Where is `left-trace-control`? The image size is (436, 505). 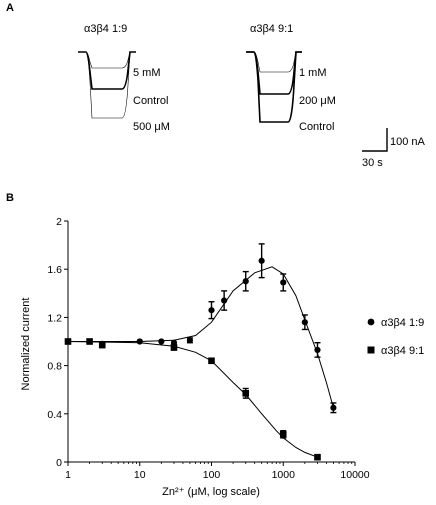
left-trace-control is located at coordinates (107, 70).